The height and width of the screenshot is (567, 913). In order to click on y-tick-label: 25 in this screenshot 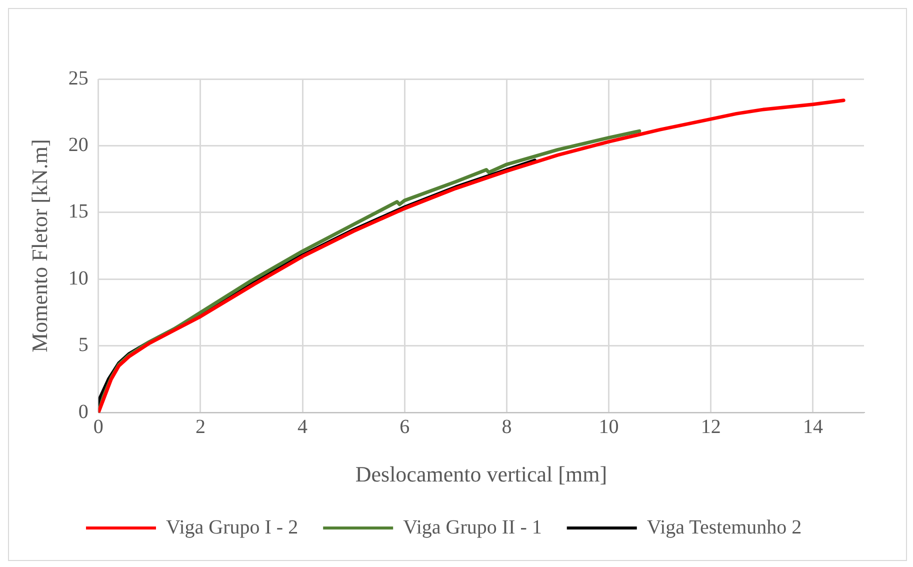, I will do `click(78, 78)`.